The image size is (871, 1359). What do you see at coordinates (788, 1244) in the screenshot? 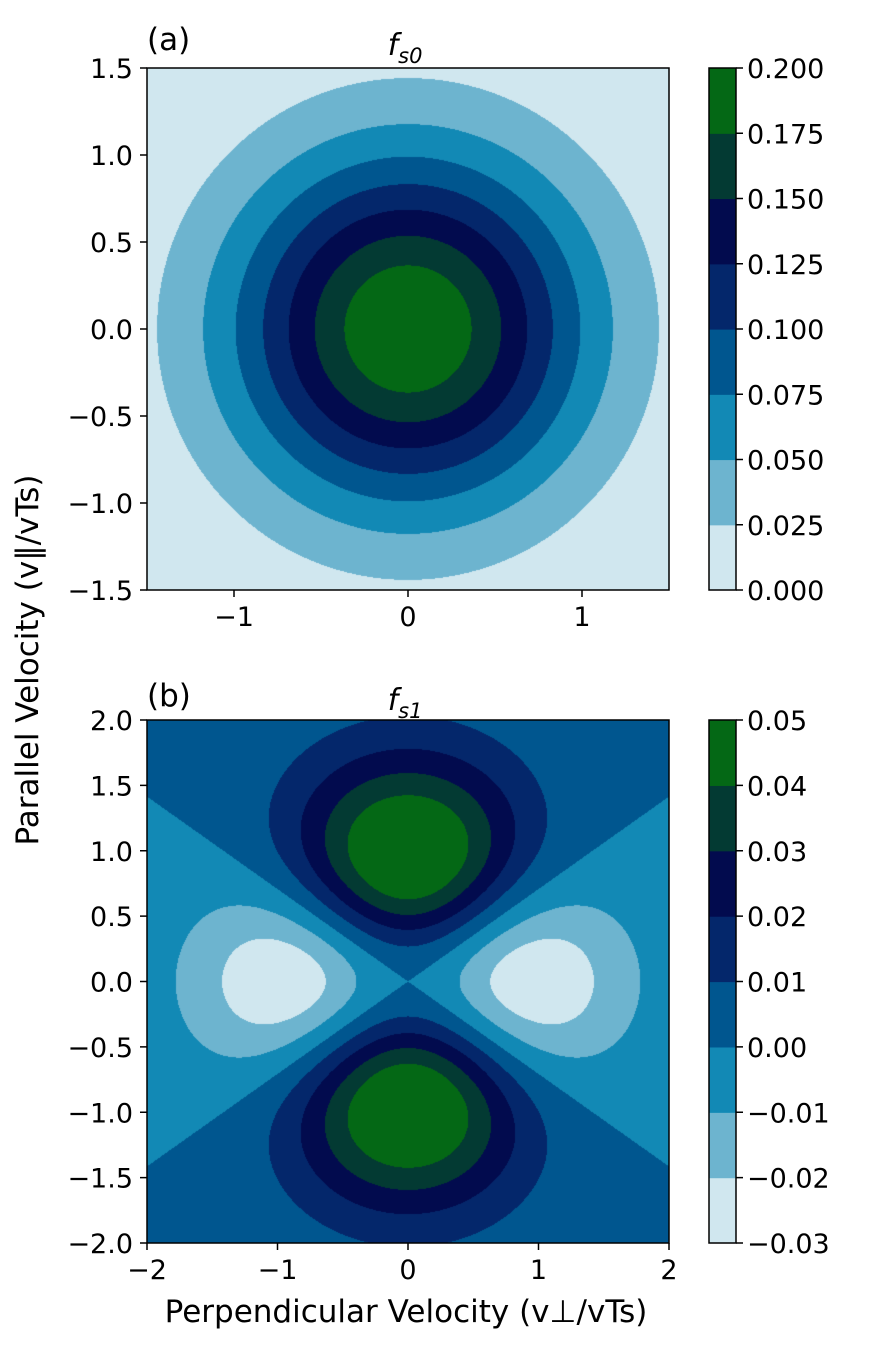
I see `colorbar-tick-label-b: −0.03` at bounding box center [788, 1244].